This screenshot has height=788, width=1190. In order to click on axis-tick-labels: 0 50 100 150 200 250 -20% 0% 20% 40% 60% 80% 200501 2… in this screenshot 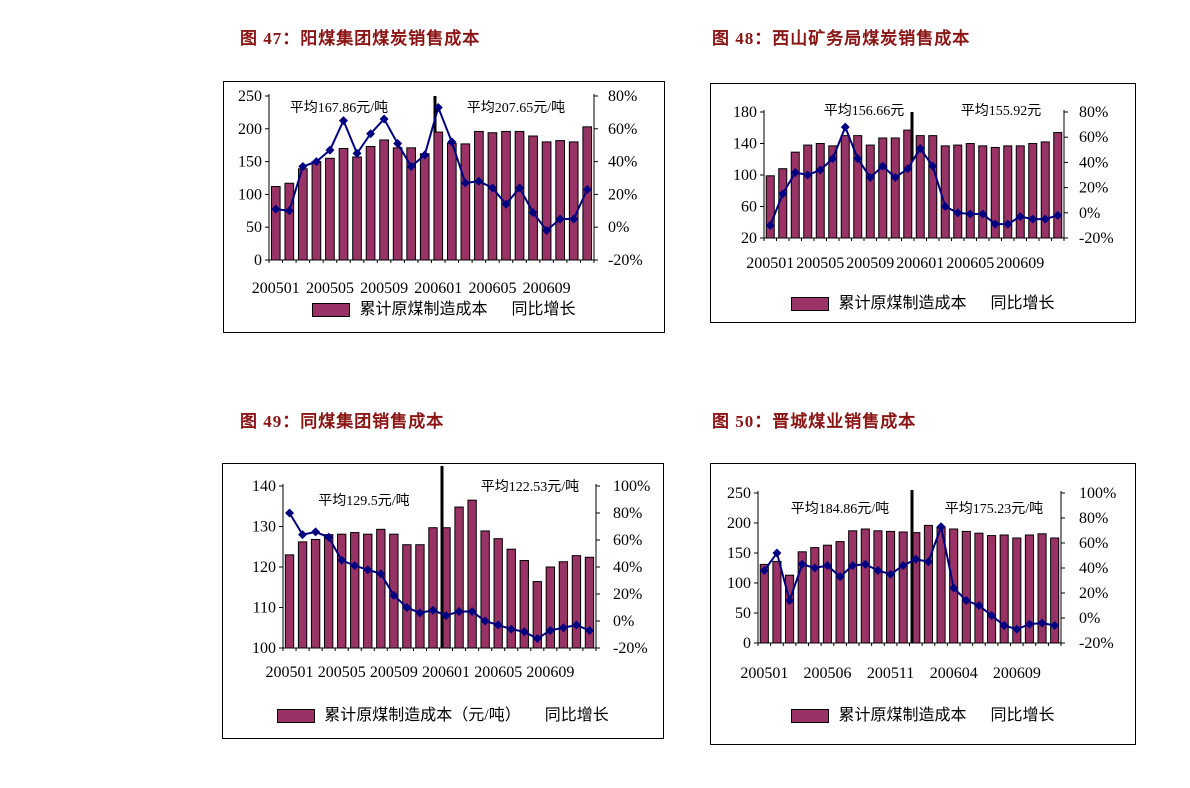, I will do `click(440, 192)`.